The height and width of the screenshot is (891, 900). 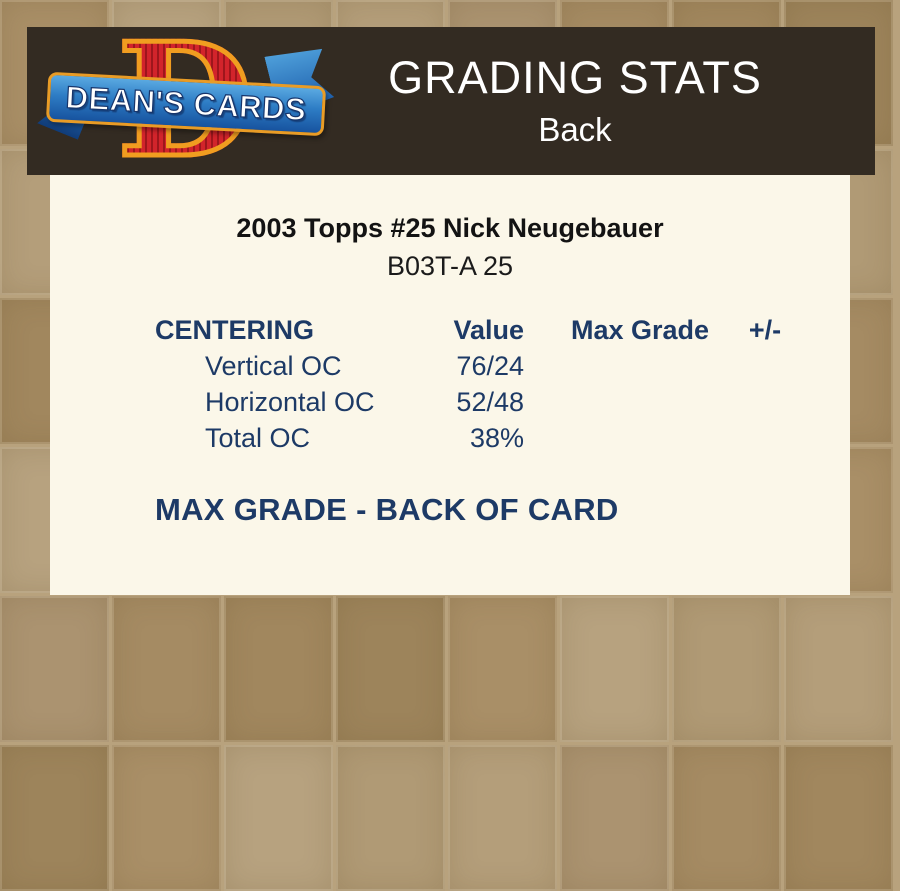 What do you see at coordinates (258, 437) in the screenshot?
I see `row-label: Total OC` at bounding box center [258, 437].